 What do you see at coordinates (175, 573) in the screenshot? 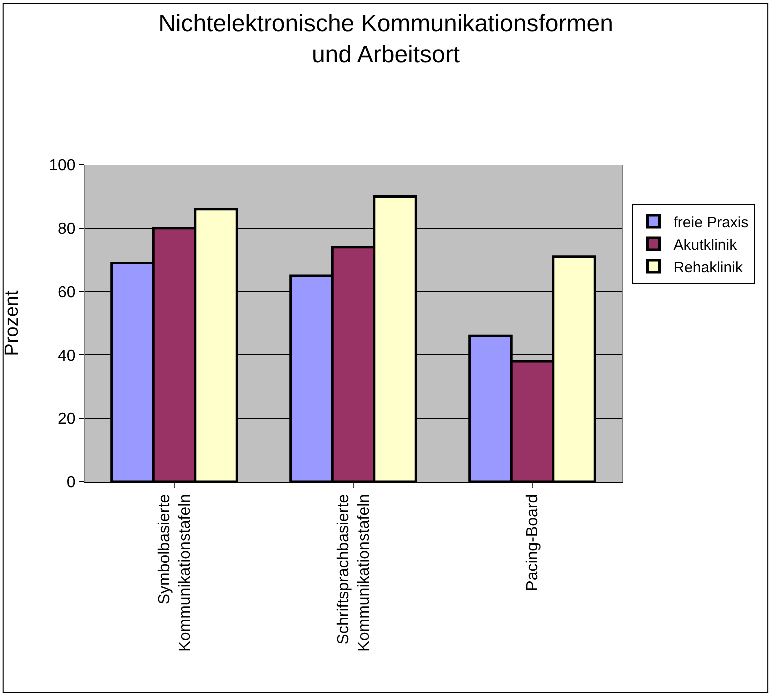
I see `x-tick-label: Symbolbasierte Kommunikationstafeln` at bounding box center [175, 573].